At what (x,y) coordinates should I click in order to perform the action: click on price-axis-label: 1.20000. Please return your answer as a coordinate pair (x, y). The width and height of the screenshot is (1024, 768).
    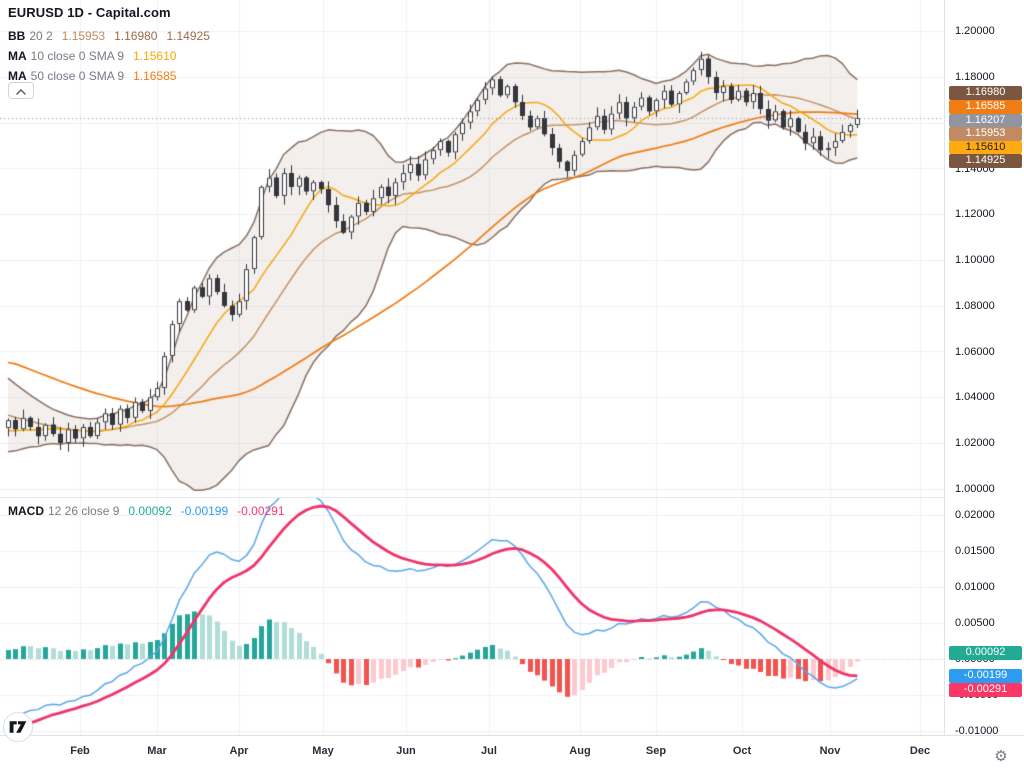
    Looking at the image, I should click on (975, 31).